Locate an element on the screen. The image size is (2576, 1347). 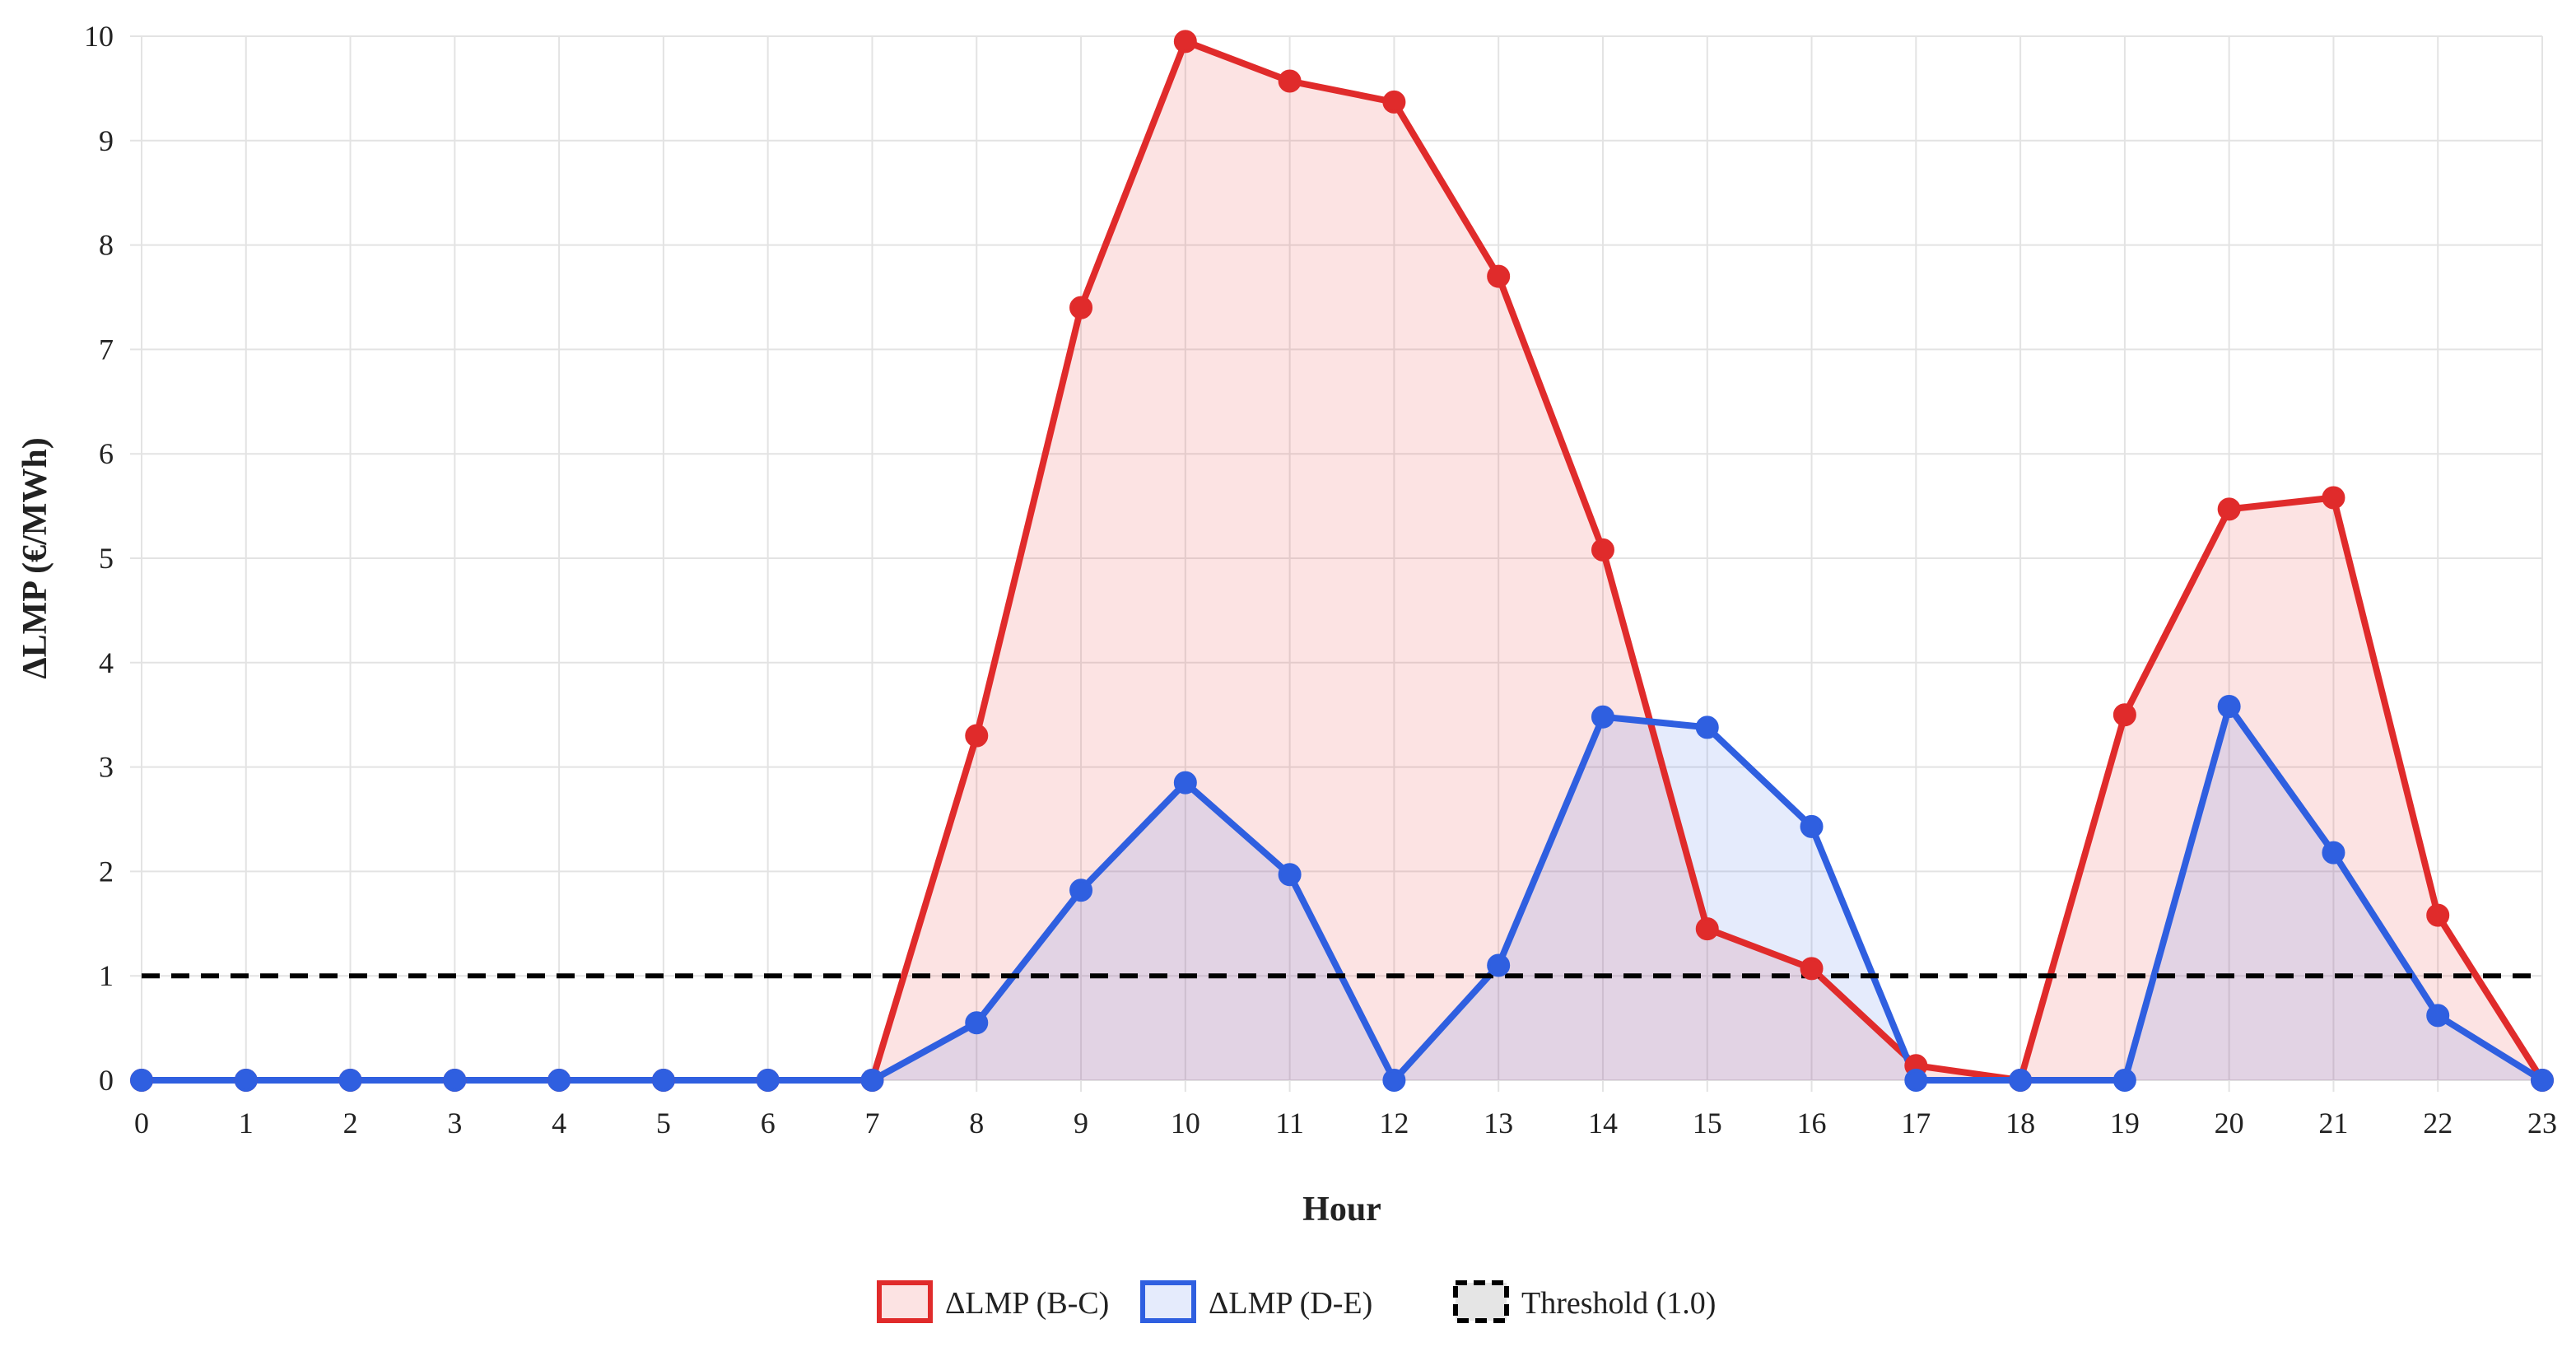
x-axis-ticks: 0 1 2 3 4 5 6 7 8 9 10 11 12 13 14 15 16 17 18 19 20 21 22 23 is located at coordinates (1345, 1123).